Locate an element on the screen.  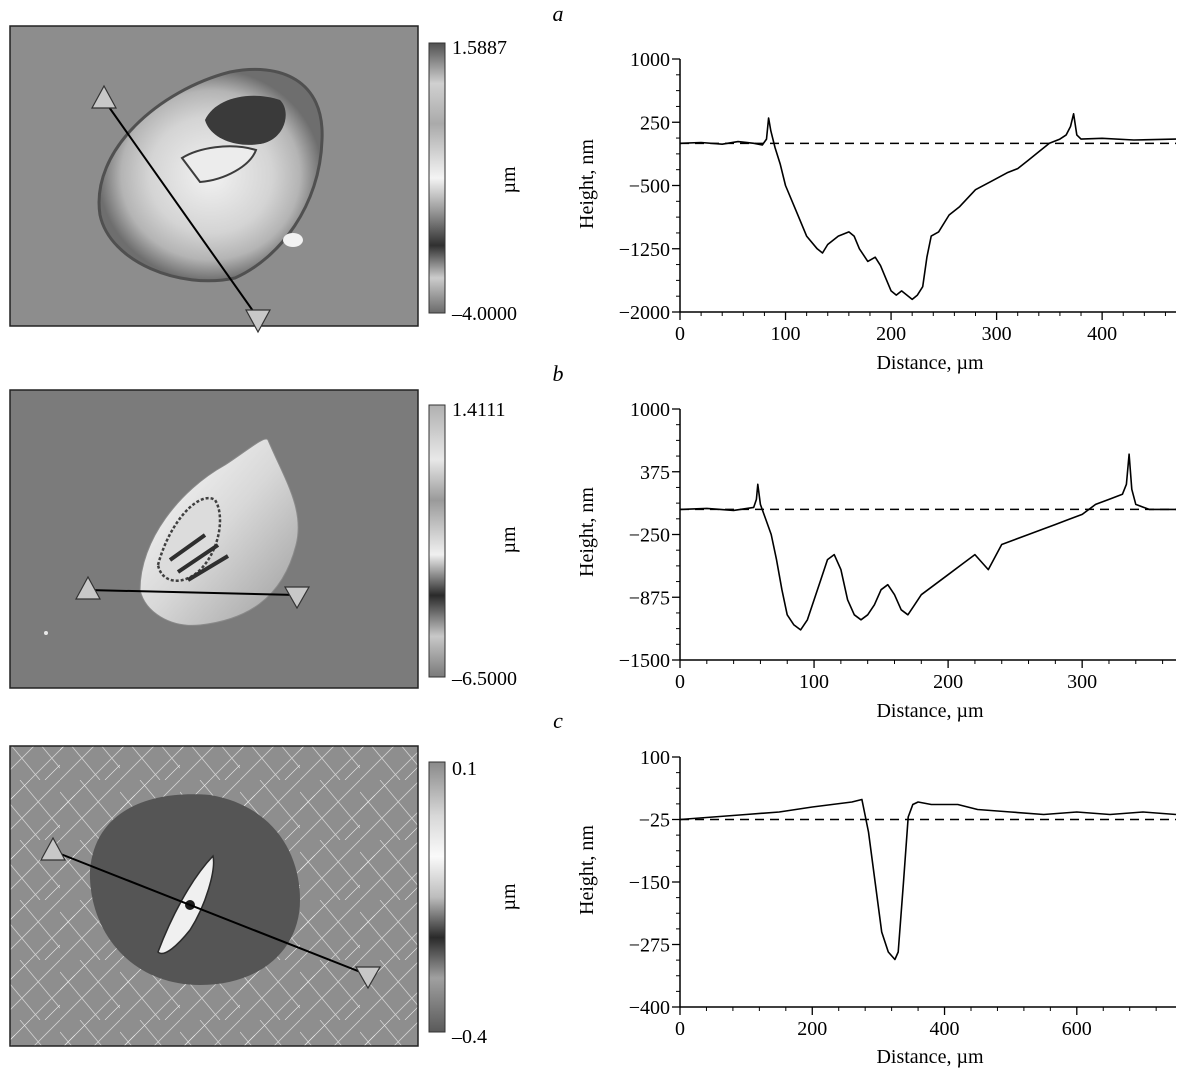
colorbar-b: 1.4111 –6.5000 µm is located at coordinates (474, 544).